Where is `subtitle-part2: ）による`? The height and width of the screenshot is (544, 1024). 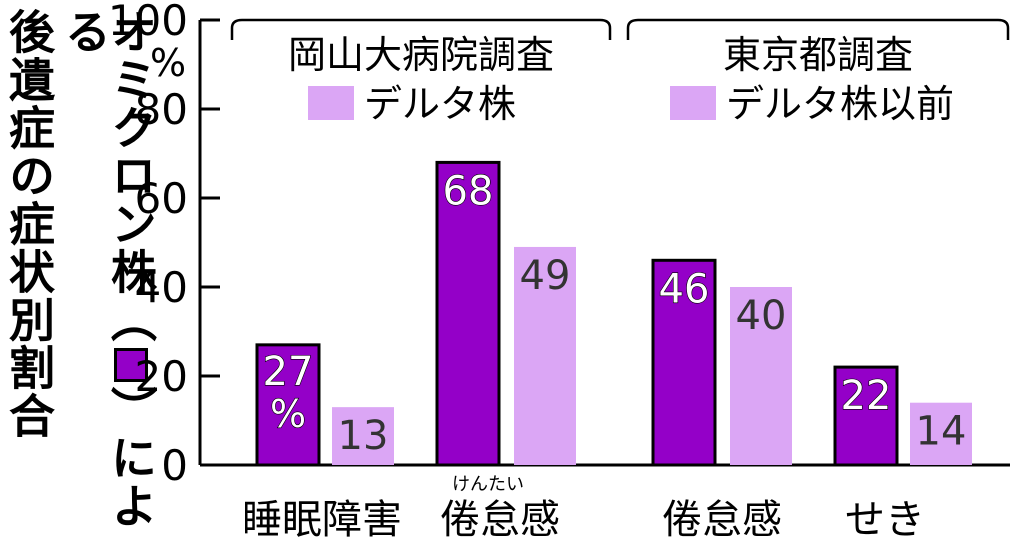
subtitle-part2: ）による is located at coordinates (108, 269).